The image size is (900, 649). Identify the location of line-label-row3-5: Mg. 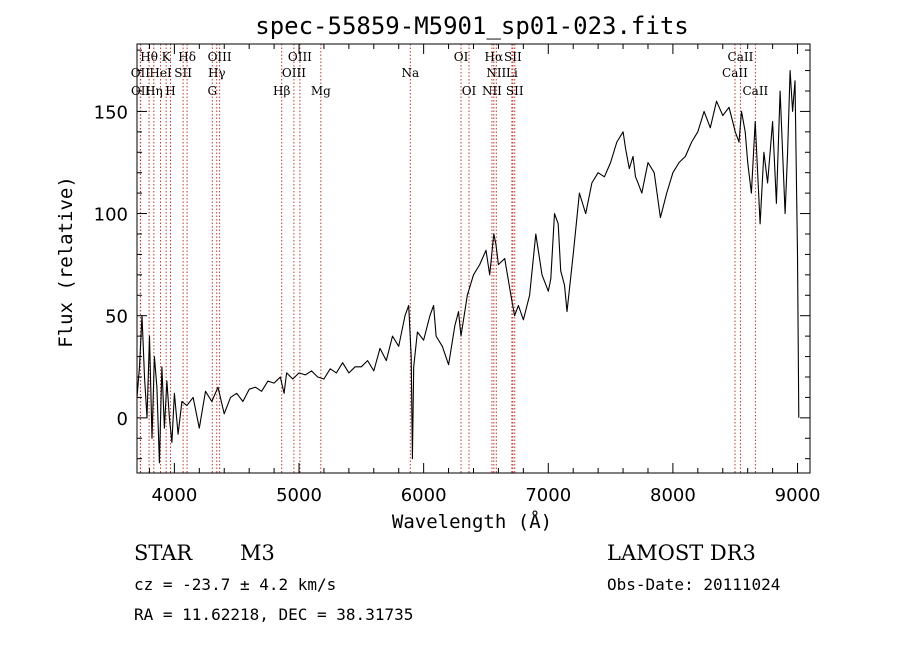
(321, 91).